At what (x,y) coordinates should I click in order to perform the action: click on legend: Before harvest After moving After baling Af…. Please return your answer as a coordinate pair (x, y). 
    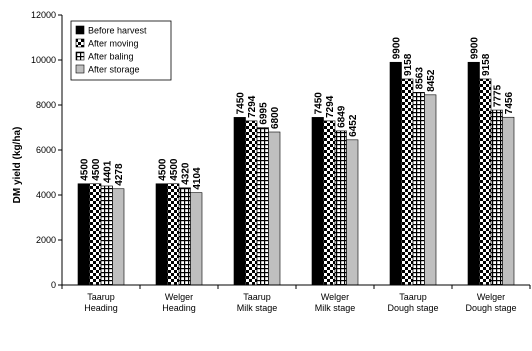
    Looking at the image, I should click on (121, 50).